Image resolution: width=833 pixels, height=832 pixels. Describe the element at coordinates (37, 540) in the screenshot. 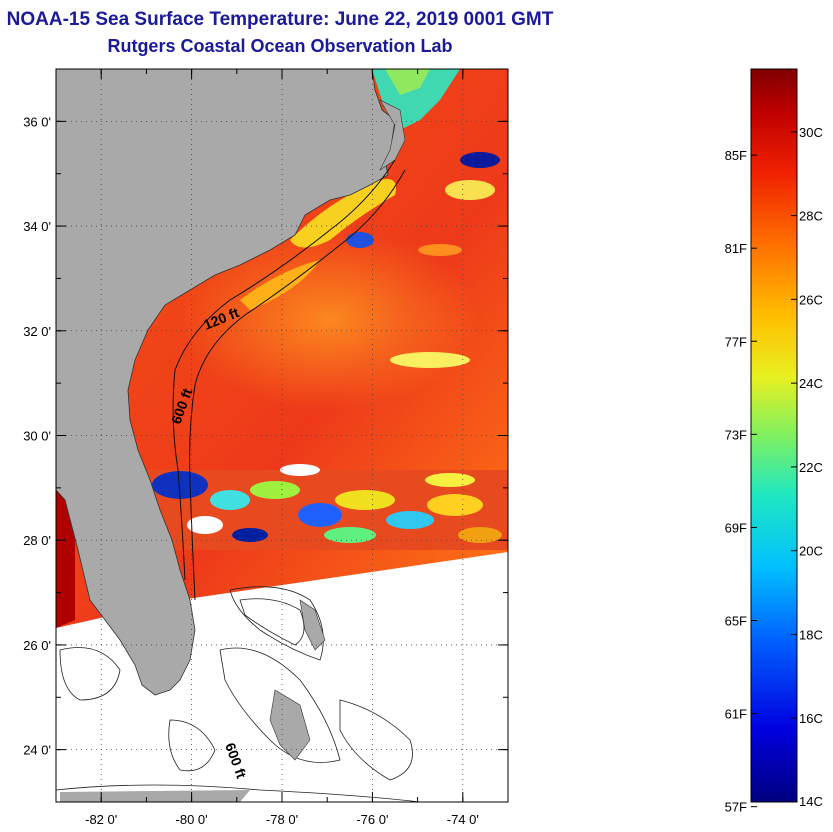

I see `lat-tick-label: 28 0'` at that location.